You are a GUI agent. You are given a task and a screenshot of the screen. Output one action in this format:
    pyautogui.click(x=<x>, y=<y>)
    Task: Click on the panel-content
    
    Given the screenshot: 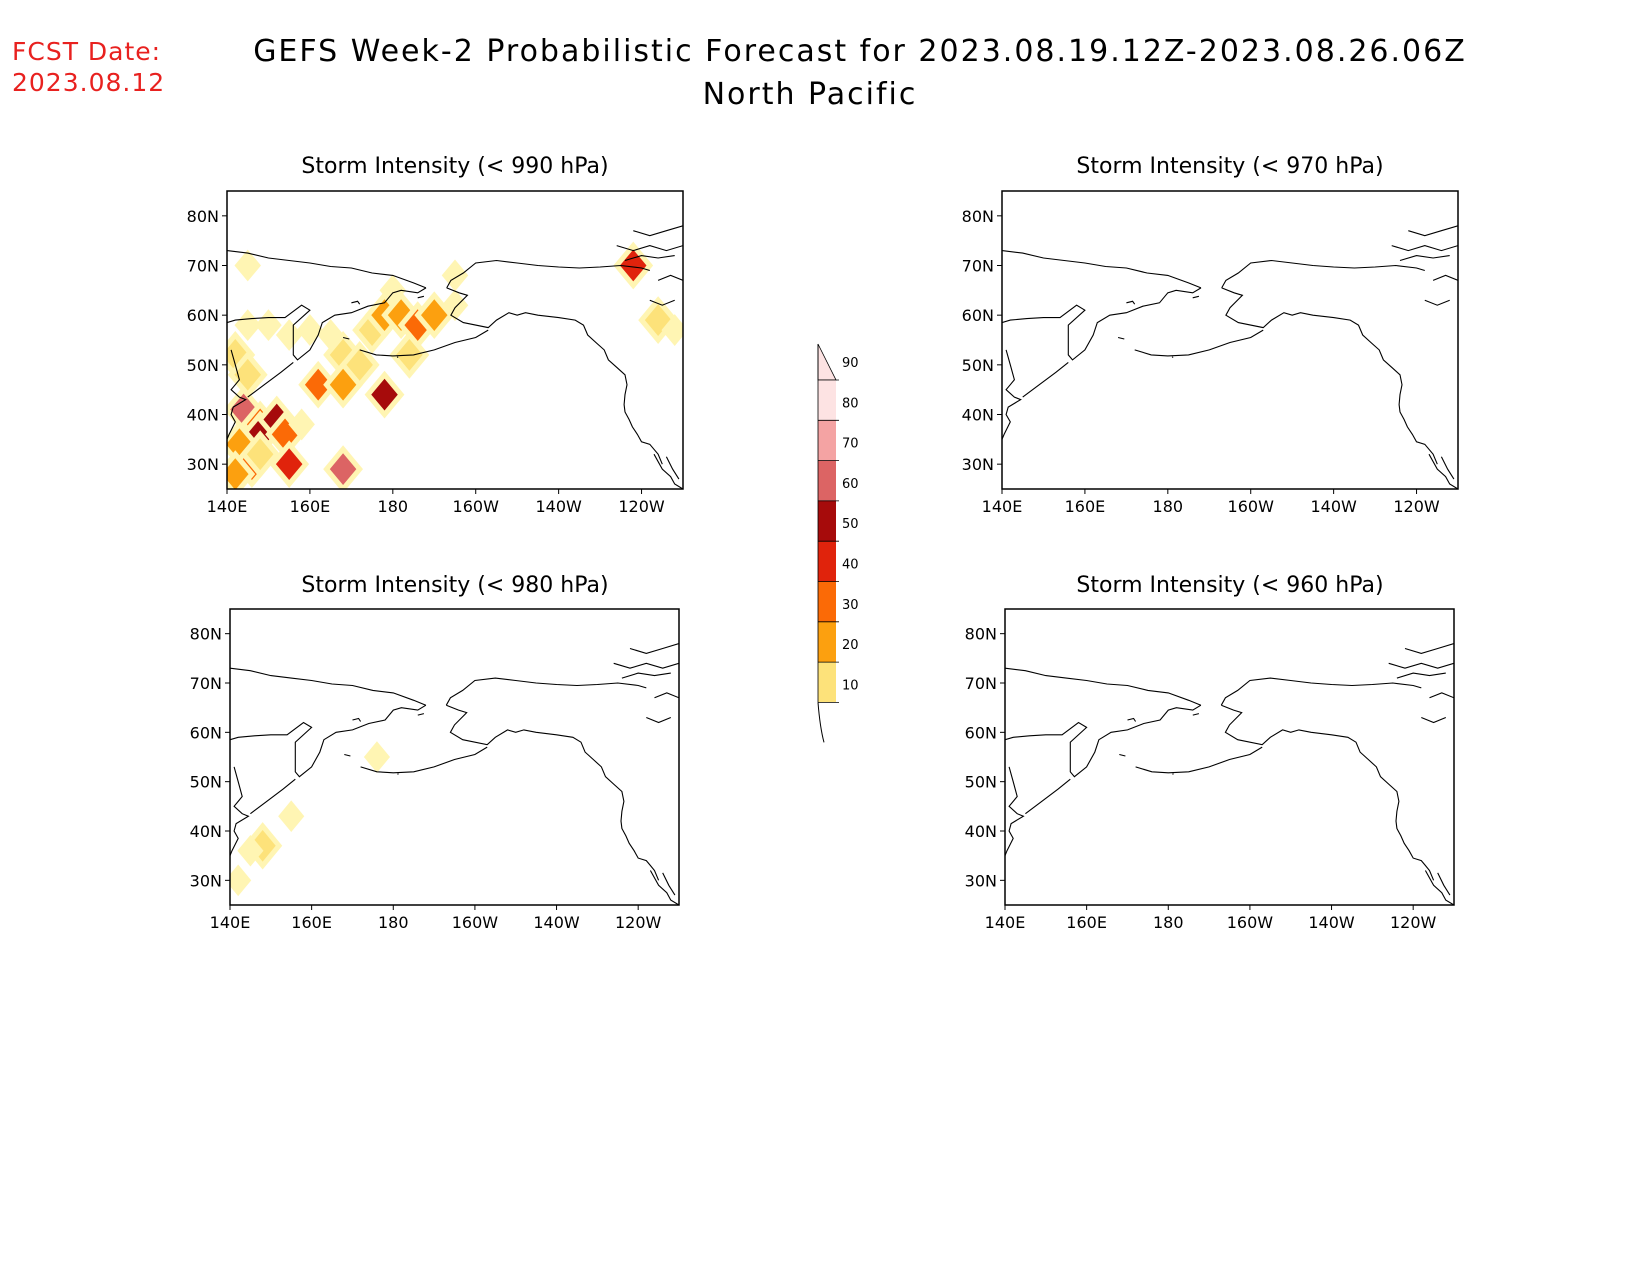 What is the action you would take?
    pyautogui.click(x=1230, y=357)
    